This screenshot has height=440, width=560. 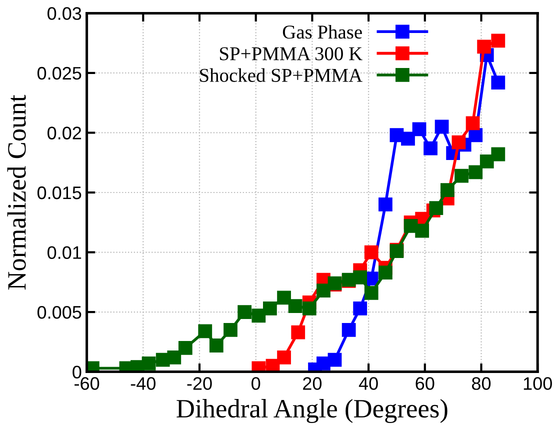 I want to click on y-tick-label: 0.03, so click(x=65, y=13).